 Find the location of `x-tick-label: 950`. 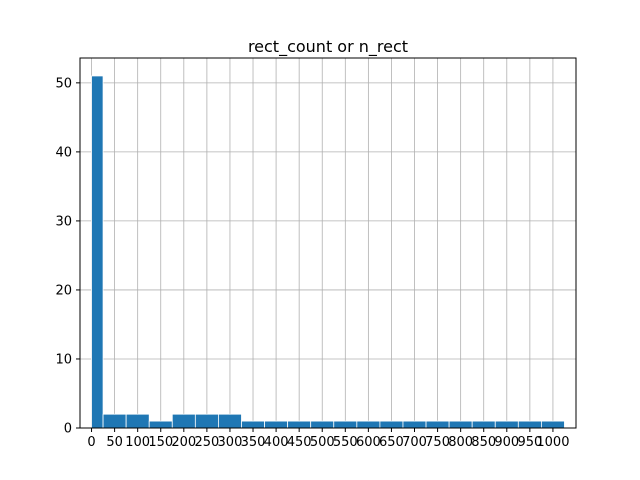

x-tick-label: 950 is located at coordinates (529, 442).